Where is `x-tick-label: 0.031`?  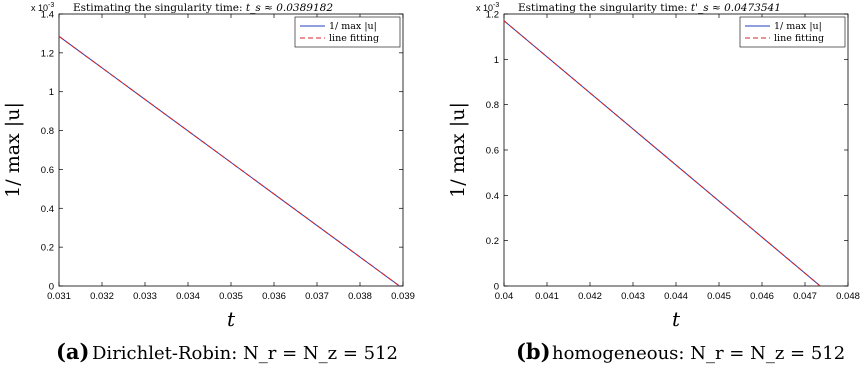 x-tick-label: 0.031 is located at coordinates (59, 296).